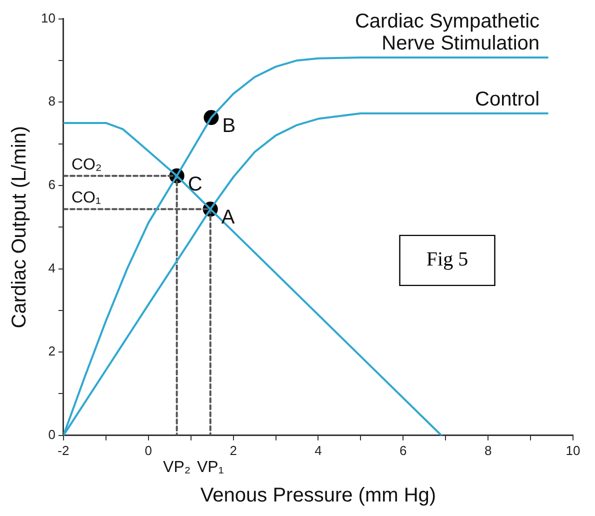 This screenshot has width=595, height=516. Describe the element at coordinates (177, 467) in the screenshot. I see `annotation: VP₂` at that location.